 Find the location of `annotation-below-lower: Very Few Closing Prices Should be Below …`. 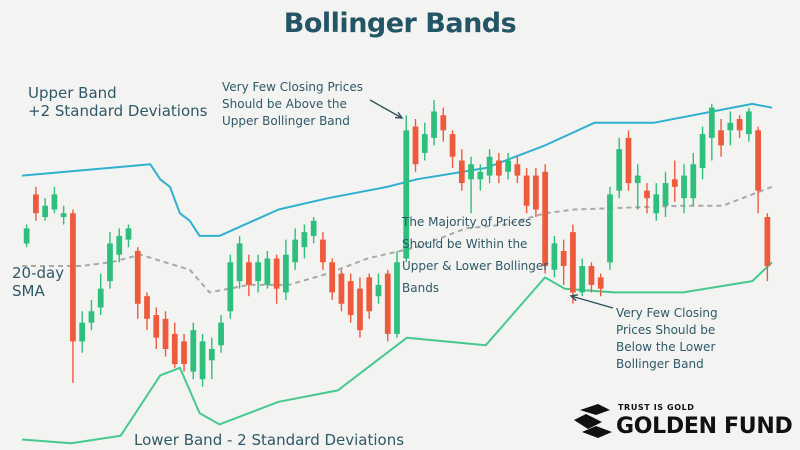

annotation-below-lower: Very Few Closing Prices Should be Below … is located at coordinates (667, 338).